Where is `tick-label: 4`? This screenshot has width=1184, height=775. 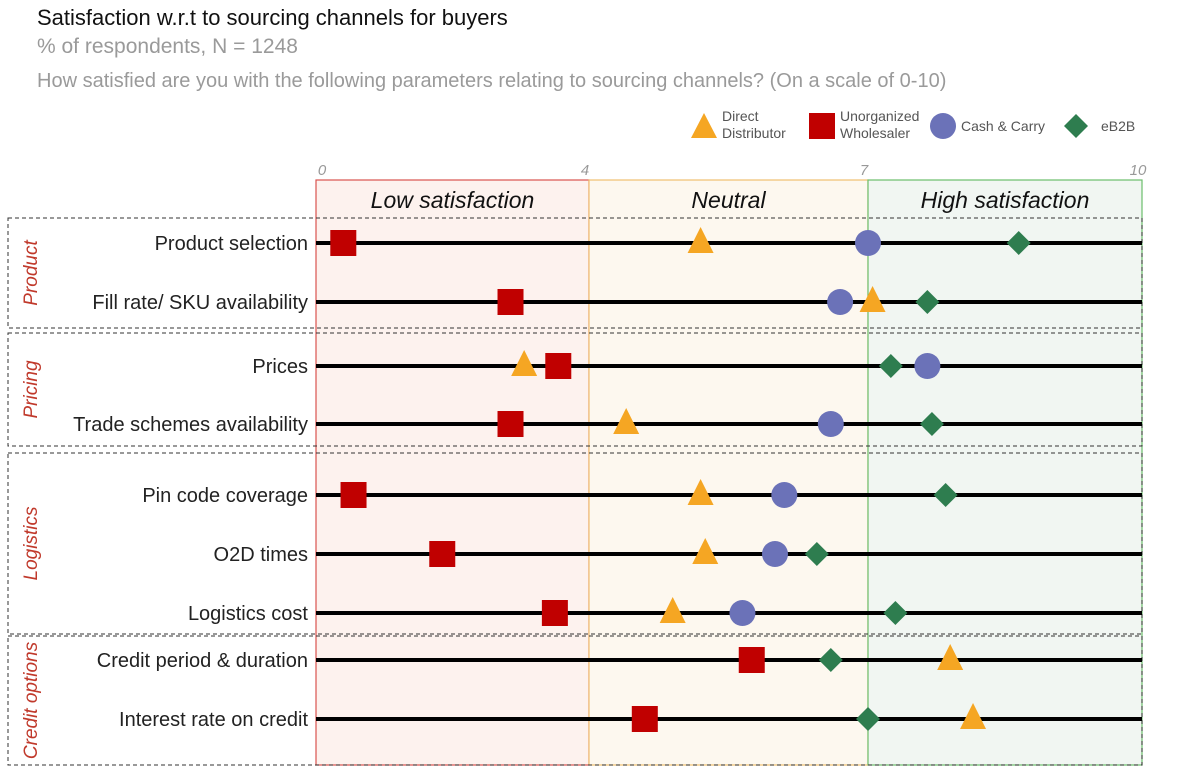
tick-label: 4 is located at coordinates (585, 170).